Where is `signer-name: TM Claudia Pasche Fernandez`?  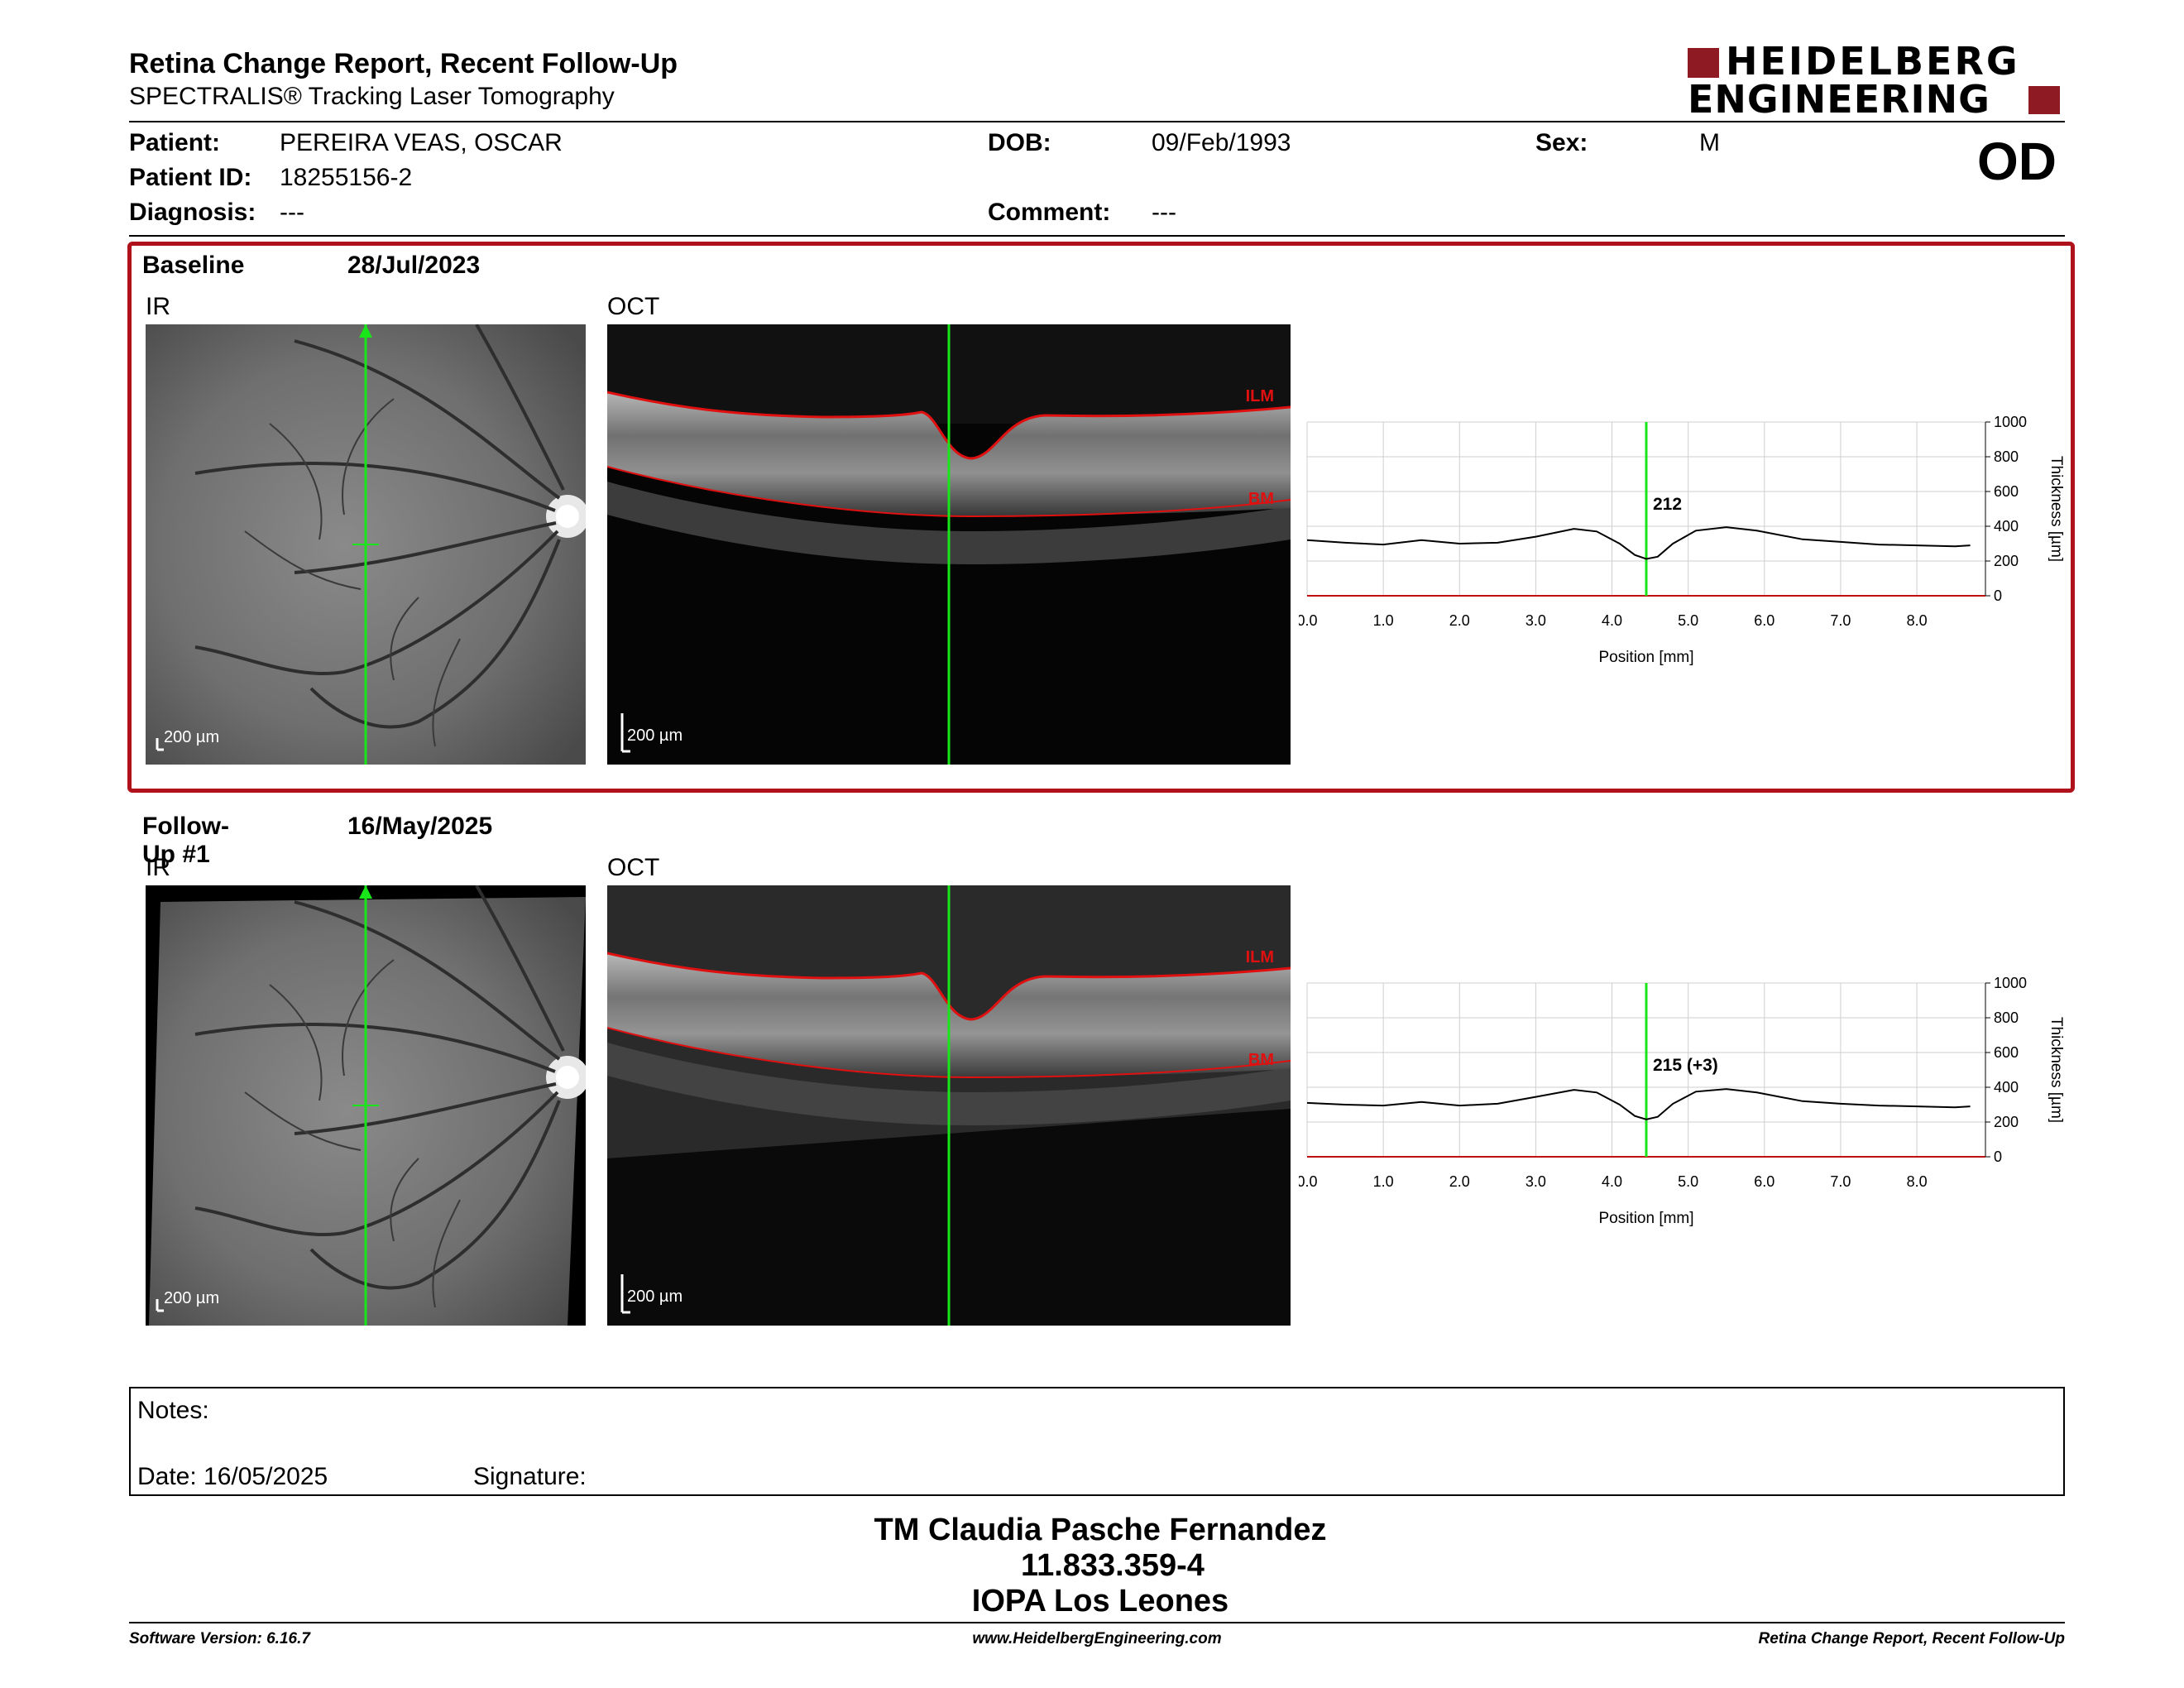 signer-name: TM Claudia Pasche Fernandez is located at coordinates (1100, 1530).